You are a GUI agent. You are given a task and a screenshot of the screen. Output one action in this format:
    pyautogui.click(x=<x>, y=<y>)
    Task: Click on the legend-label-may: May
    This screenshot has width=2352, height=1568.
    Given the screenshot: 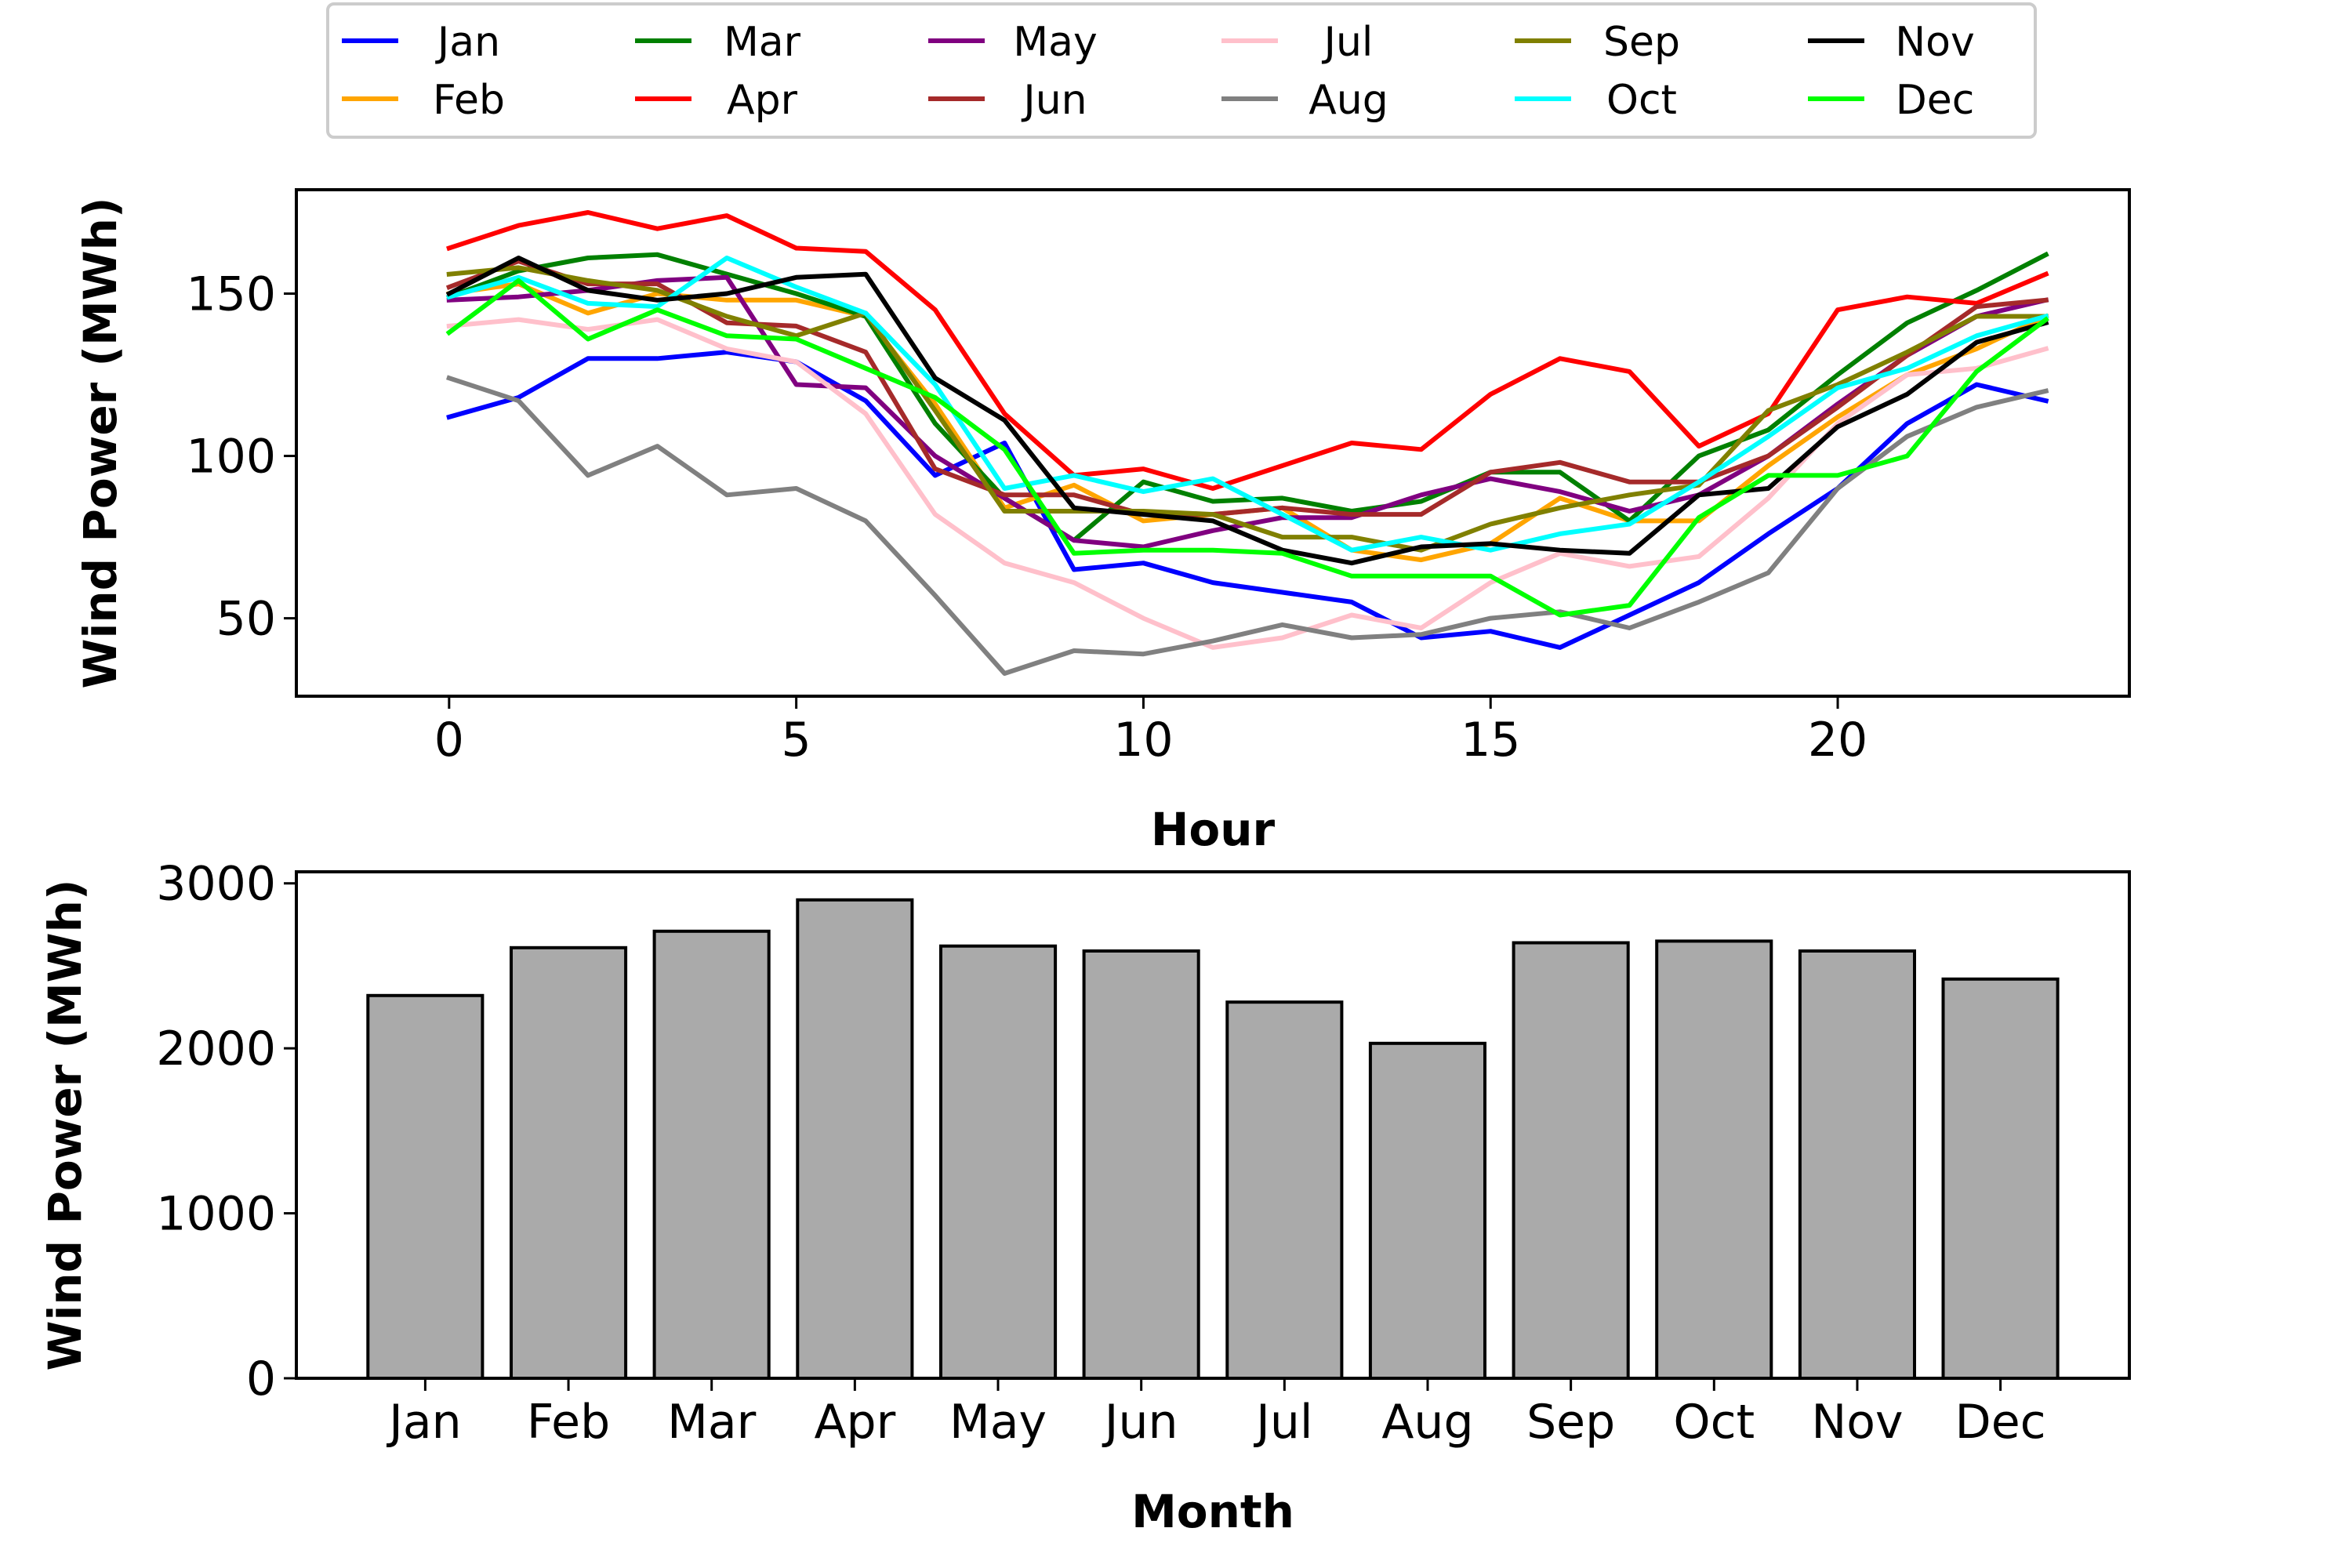 What is the action you would take?
    pyautogui.click(x=1055, y=42)
    